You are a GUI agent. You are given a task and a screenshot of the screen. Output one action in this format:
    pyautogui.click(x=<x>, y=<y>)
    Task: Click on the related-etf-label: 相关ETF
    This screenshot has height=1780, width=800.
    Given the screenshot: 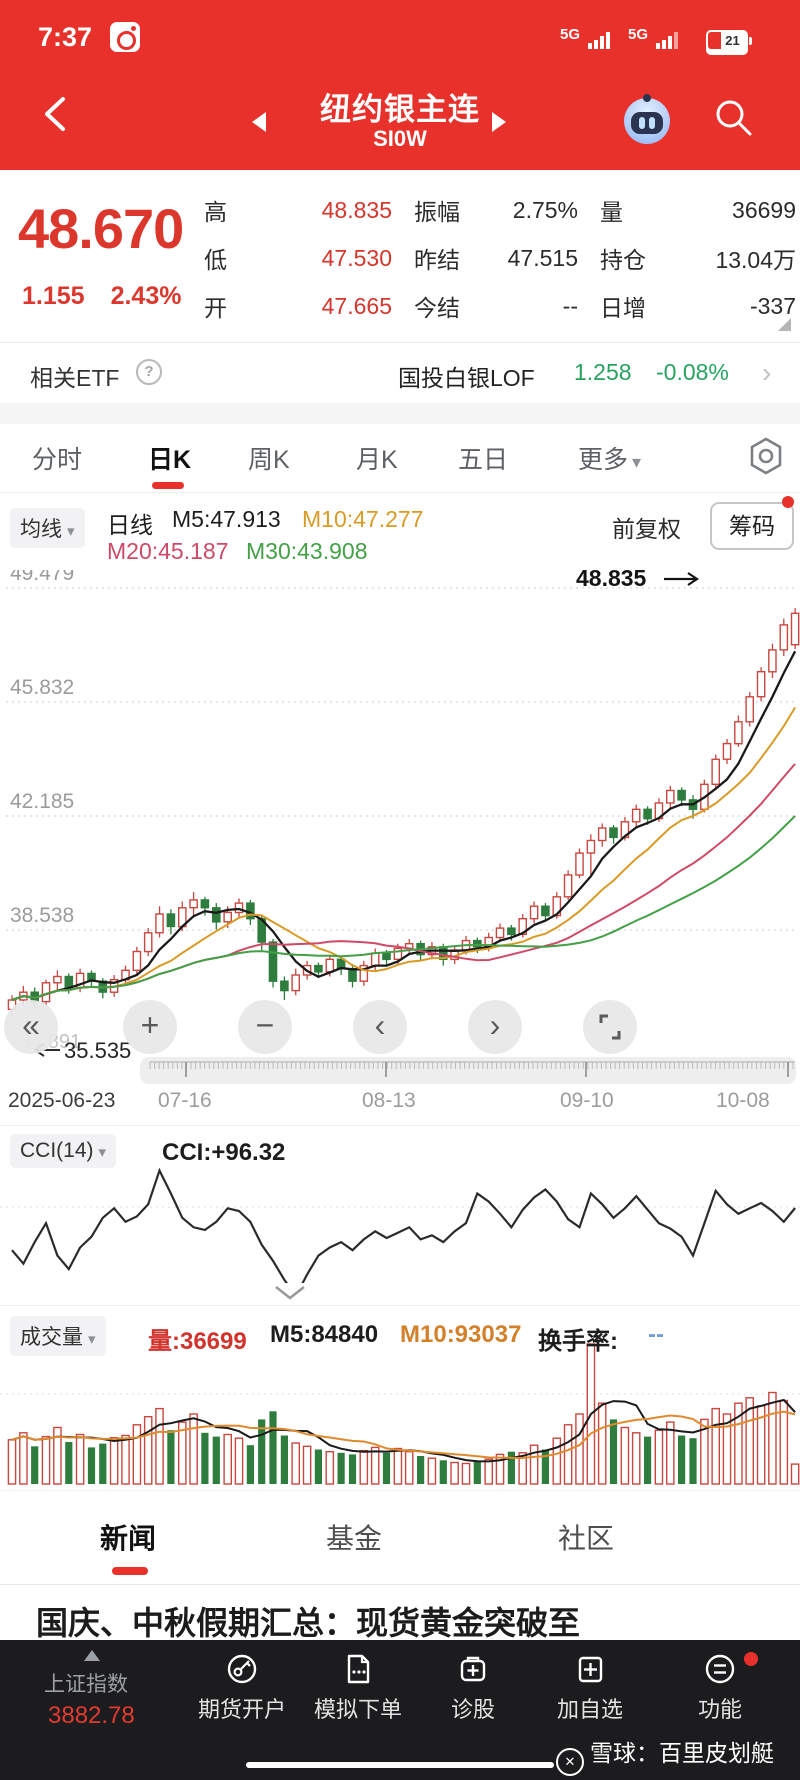 What is the action you would take?
    pyautogui.click(x=75, y=378)
    